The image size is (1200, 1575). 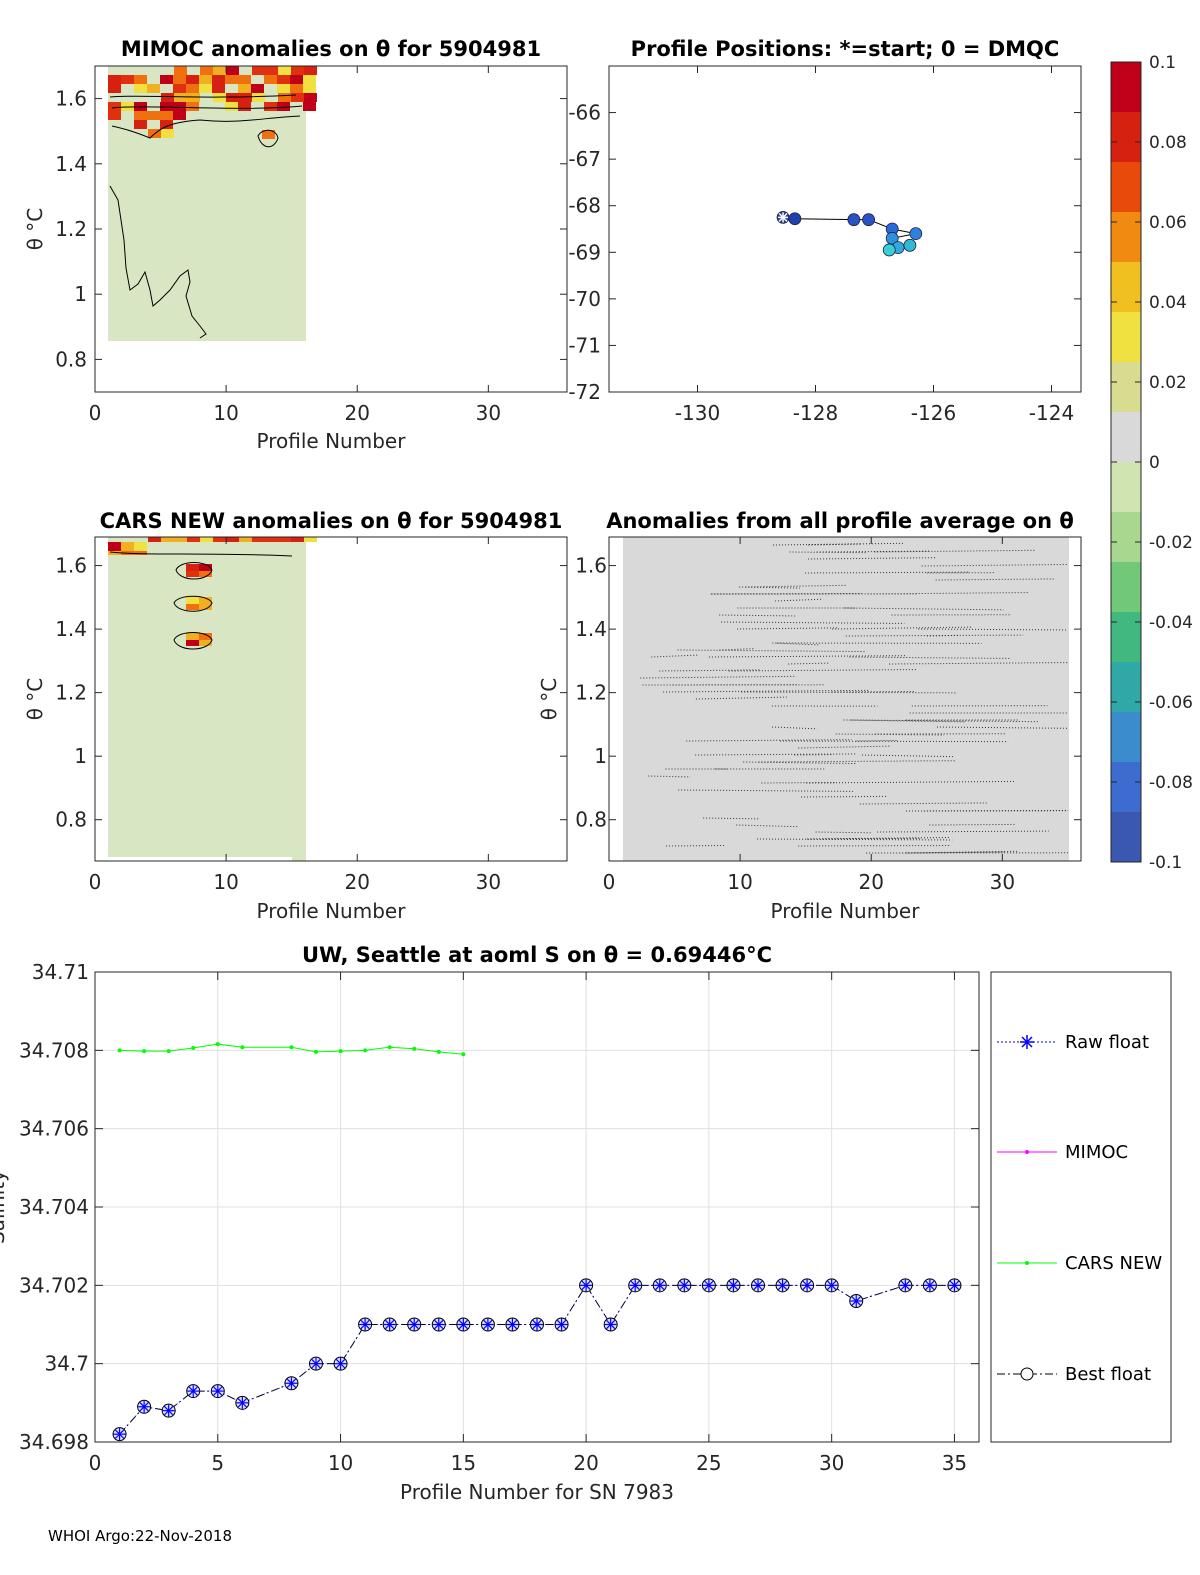 What do you see at coordinates (1107, 1042) in the screenshot?
I see `legend-raw-label: Raw float` at bounding box center [1107, 1042].